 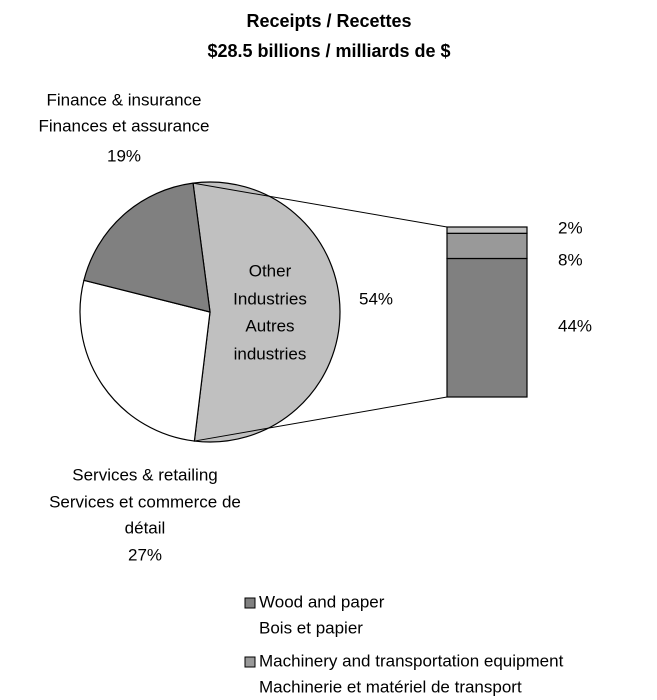 I want to click on bar-value-label: 8%, so click(x=570, y=259).